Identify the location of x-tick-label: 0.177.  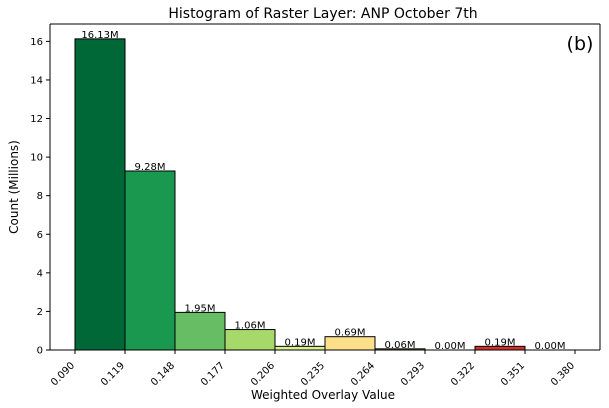
(213, 374).